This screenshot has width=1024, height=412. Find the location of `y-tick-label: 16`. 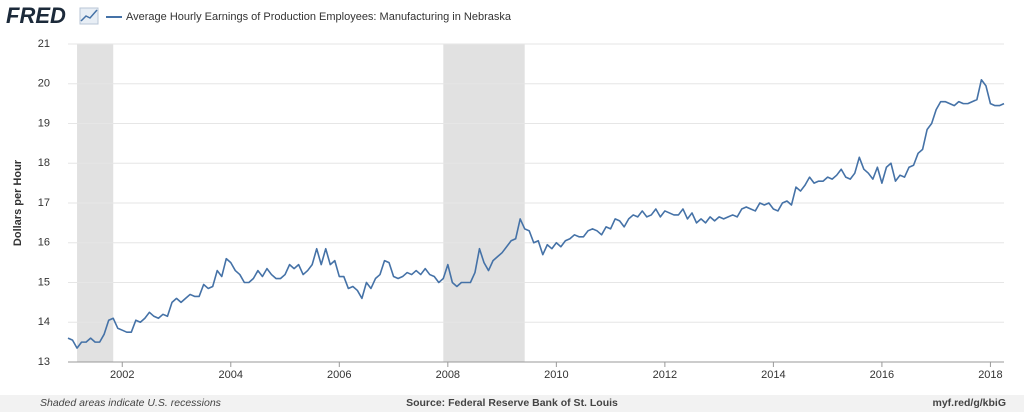

y-tick-label: 16 is located at coordinates (44, 243).